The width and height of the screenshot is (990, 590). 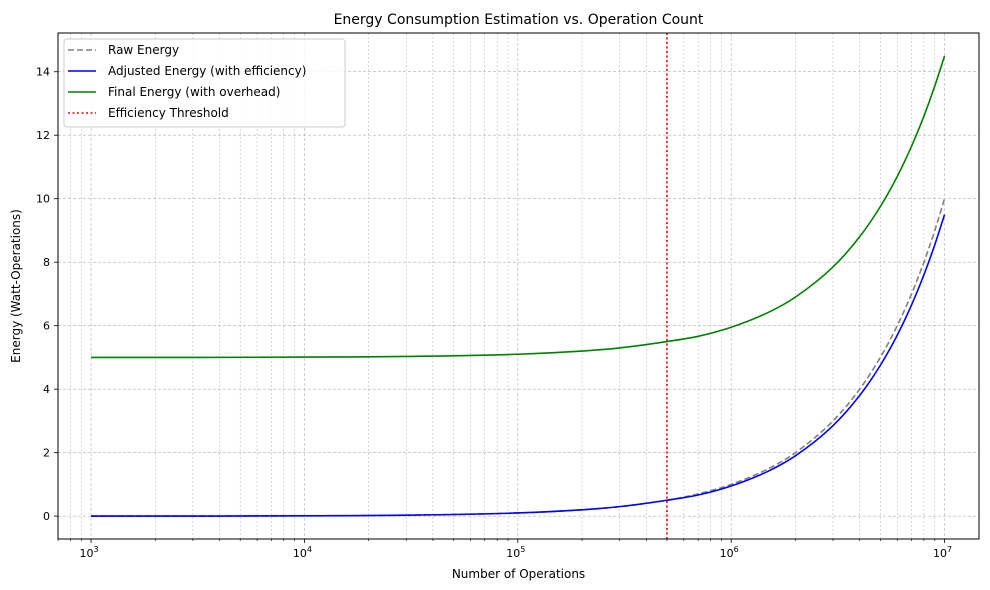 What do you see at coordinates (43, 199) in the screenshot?
I see `y-tick-label: 10` at bounding box center [43, 199].